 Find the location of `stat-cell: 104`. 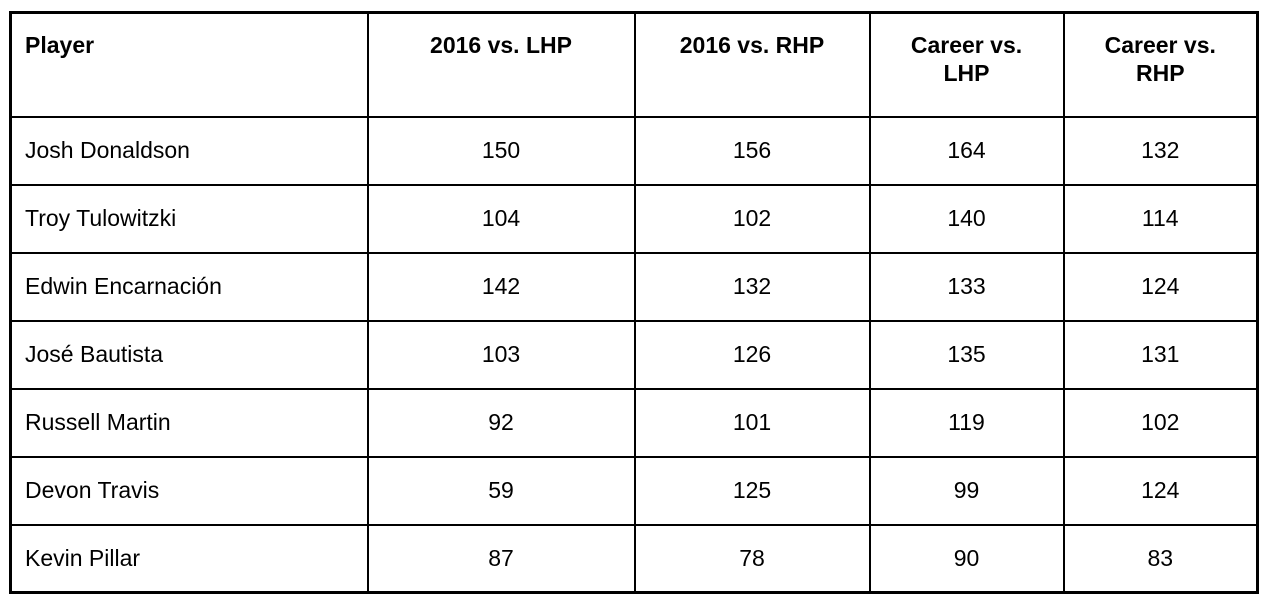

stat-cell: 104 is located at coordinates (501, 218).